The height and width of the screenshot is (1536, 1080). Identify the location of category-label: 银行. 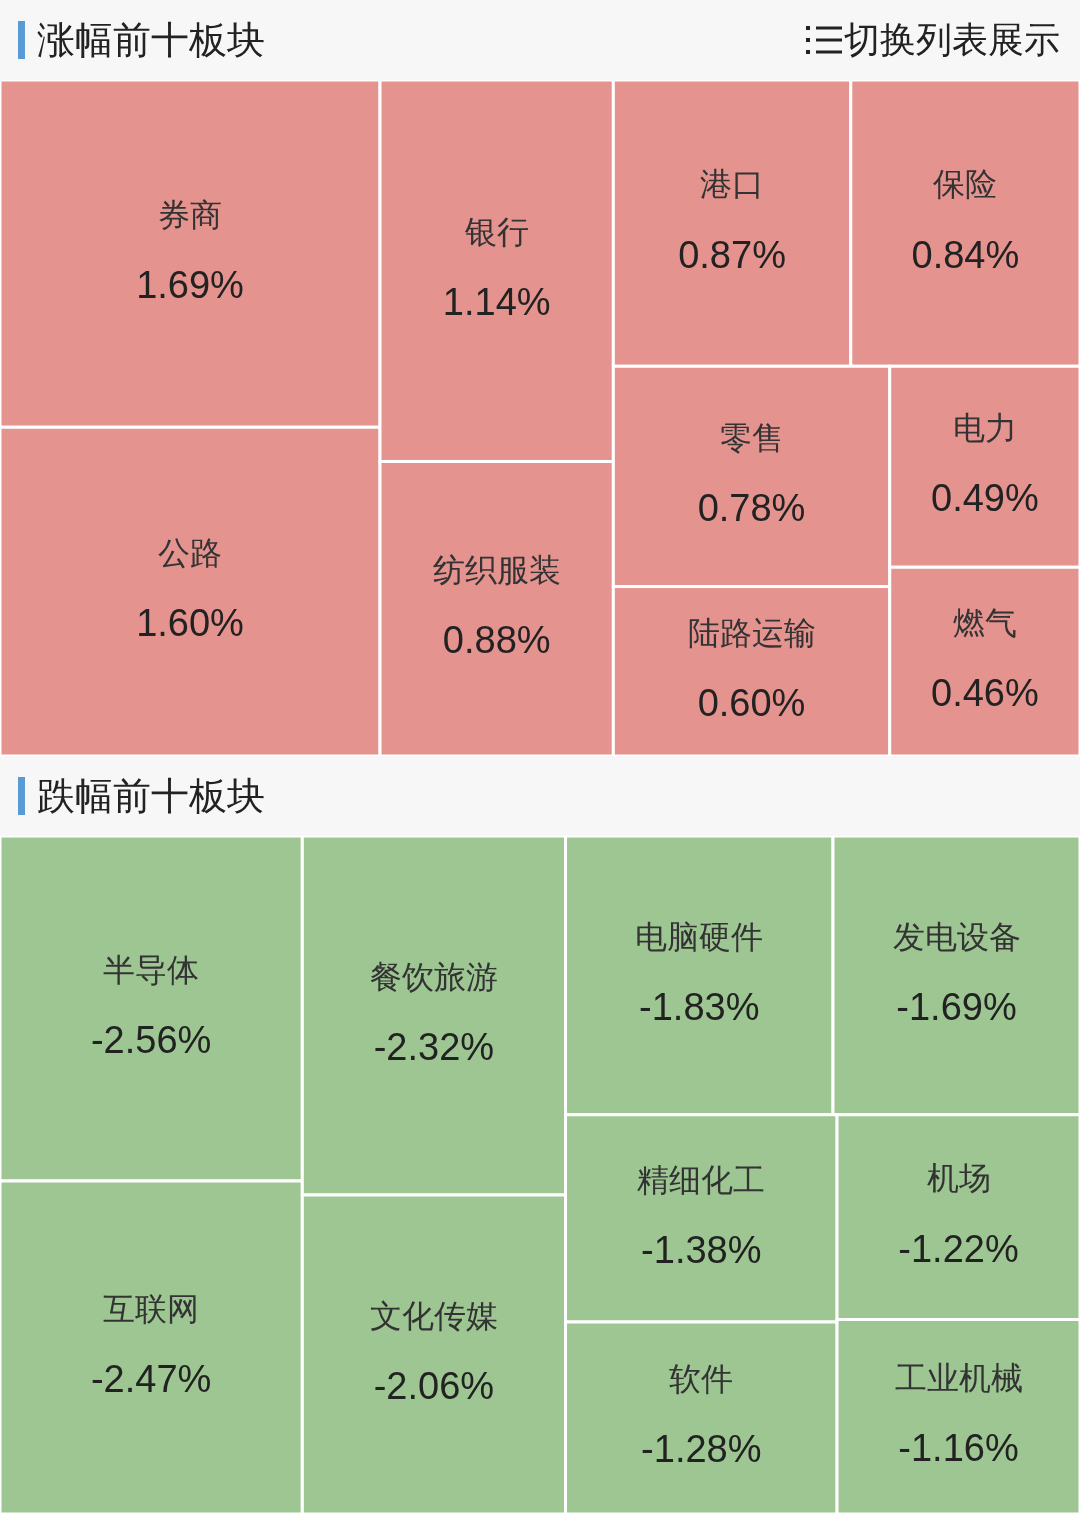
(496, 232).